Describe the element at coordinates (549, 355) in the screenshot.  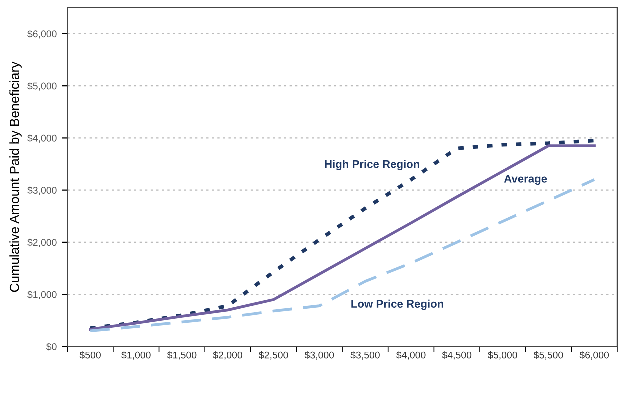
I see `x-tick-label: $5,500` at that location.